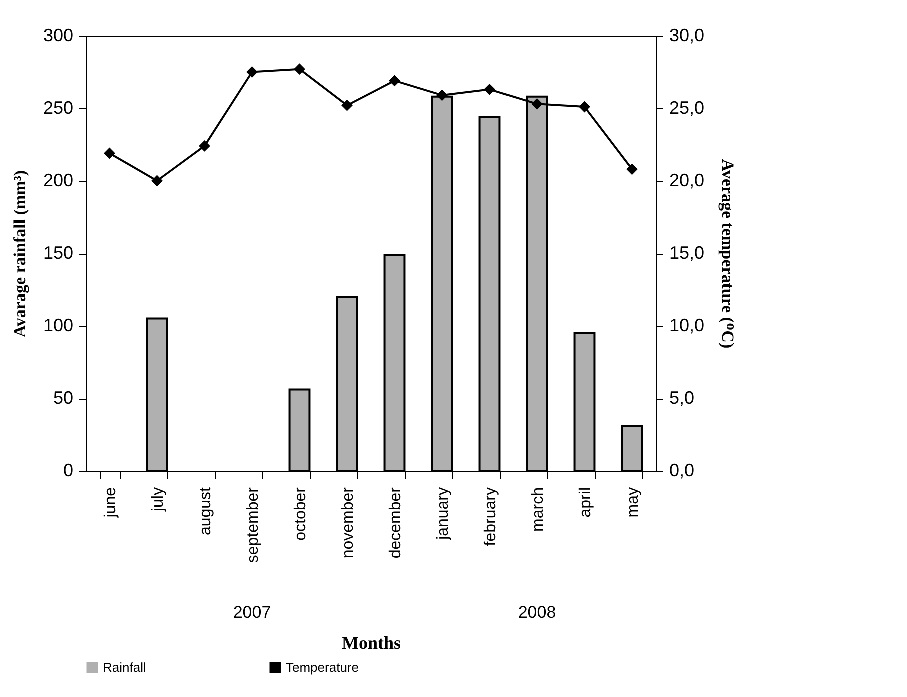 The height and width of the screenshot is (697, 907). I want to click on y-tick-label: 150, so click(58, 253).